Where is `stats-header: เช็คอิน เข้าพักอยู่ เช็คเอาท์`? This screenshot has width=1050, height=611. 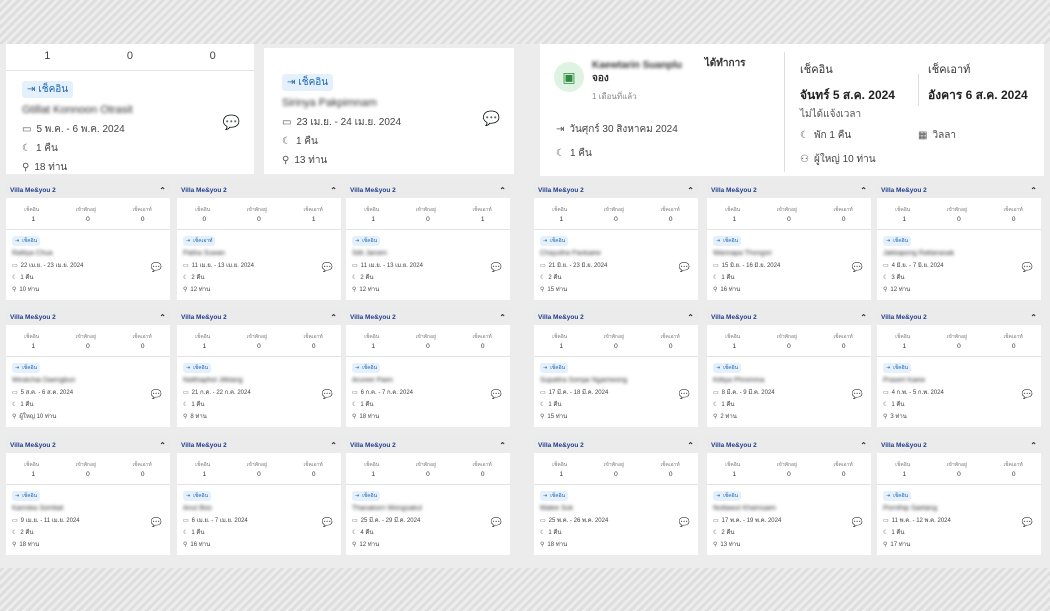 stats-header: เช็คอิน เข้าพักอยู่ เช็คเอาท์ is located at coordinates (789, 210).